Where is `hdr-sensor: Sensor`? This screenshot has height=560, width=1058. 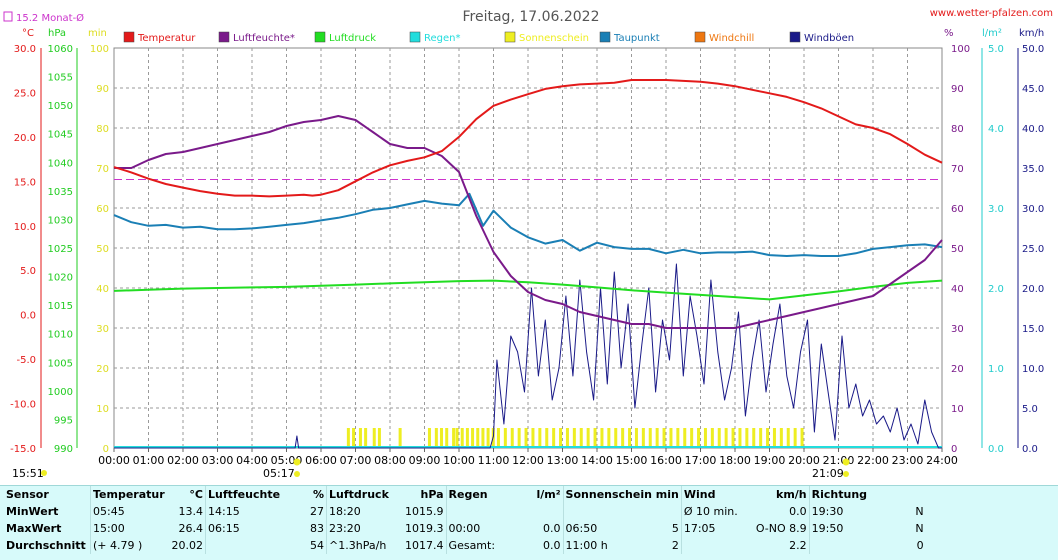
hdr-sensor: Sensor is located at coordinates (27, 494).